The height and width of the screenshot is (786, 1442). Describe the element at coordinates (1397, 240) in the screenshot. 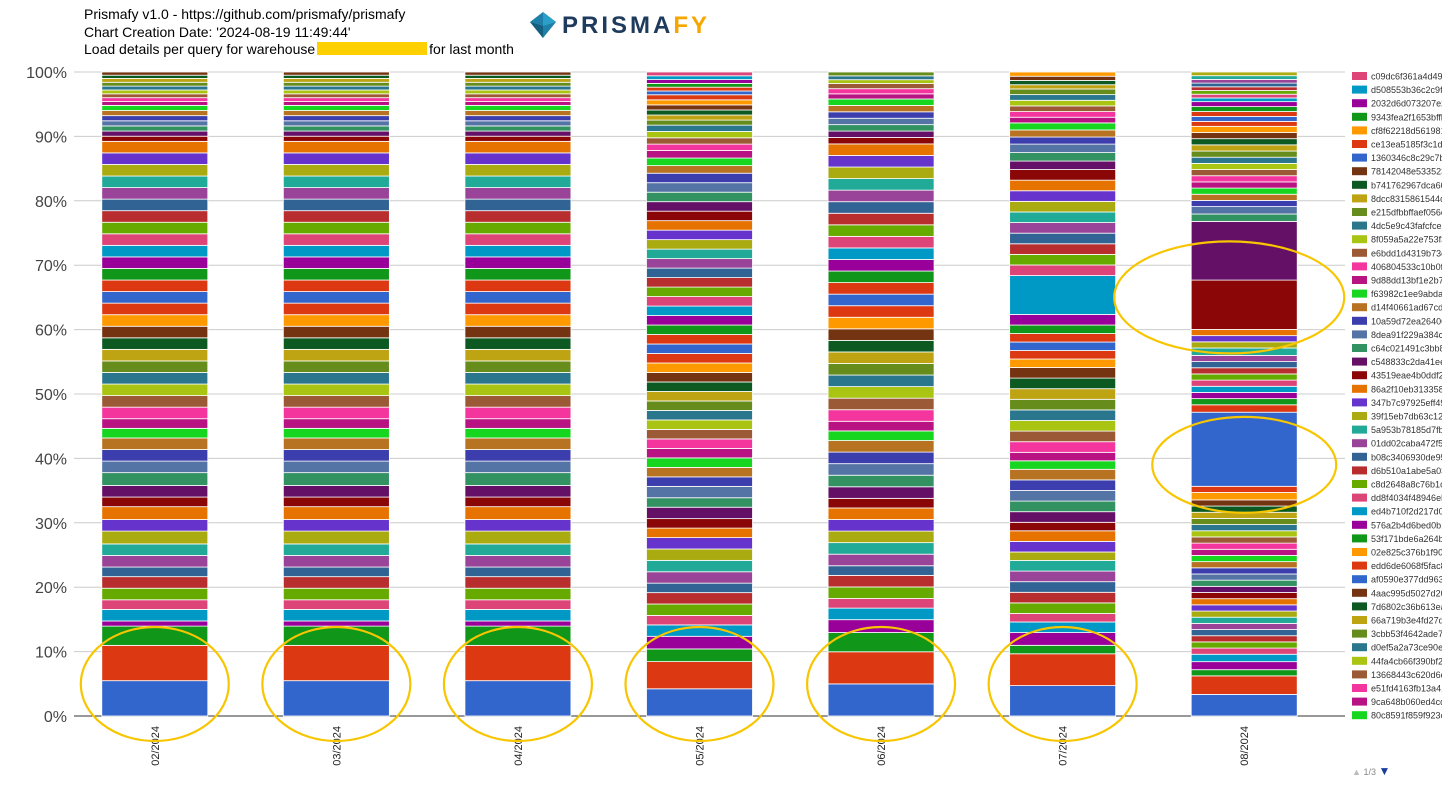

I see `legend-item: 8f059a5a22e753f3a` at that location.